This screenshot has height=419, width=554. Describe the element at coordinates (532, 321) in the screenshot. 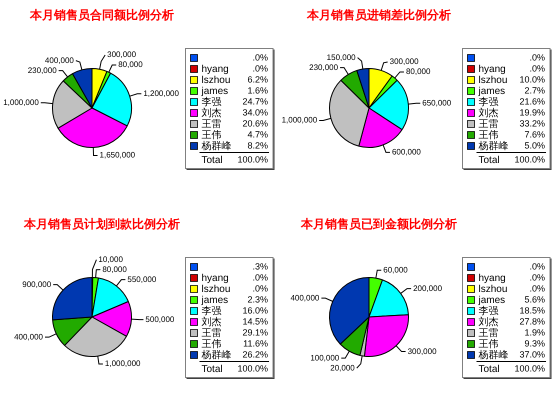

I see `text: 27.8%` at that location.